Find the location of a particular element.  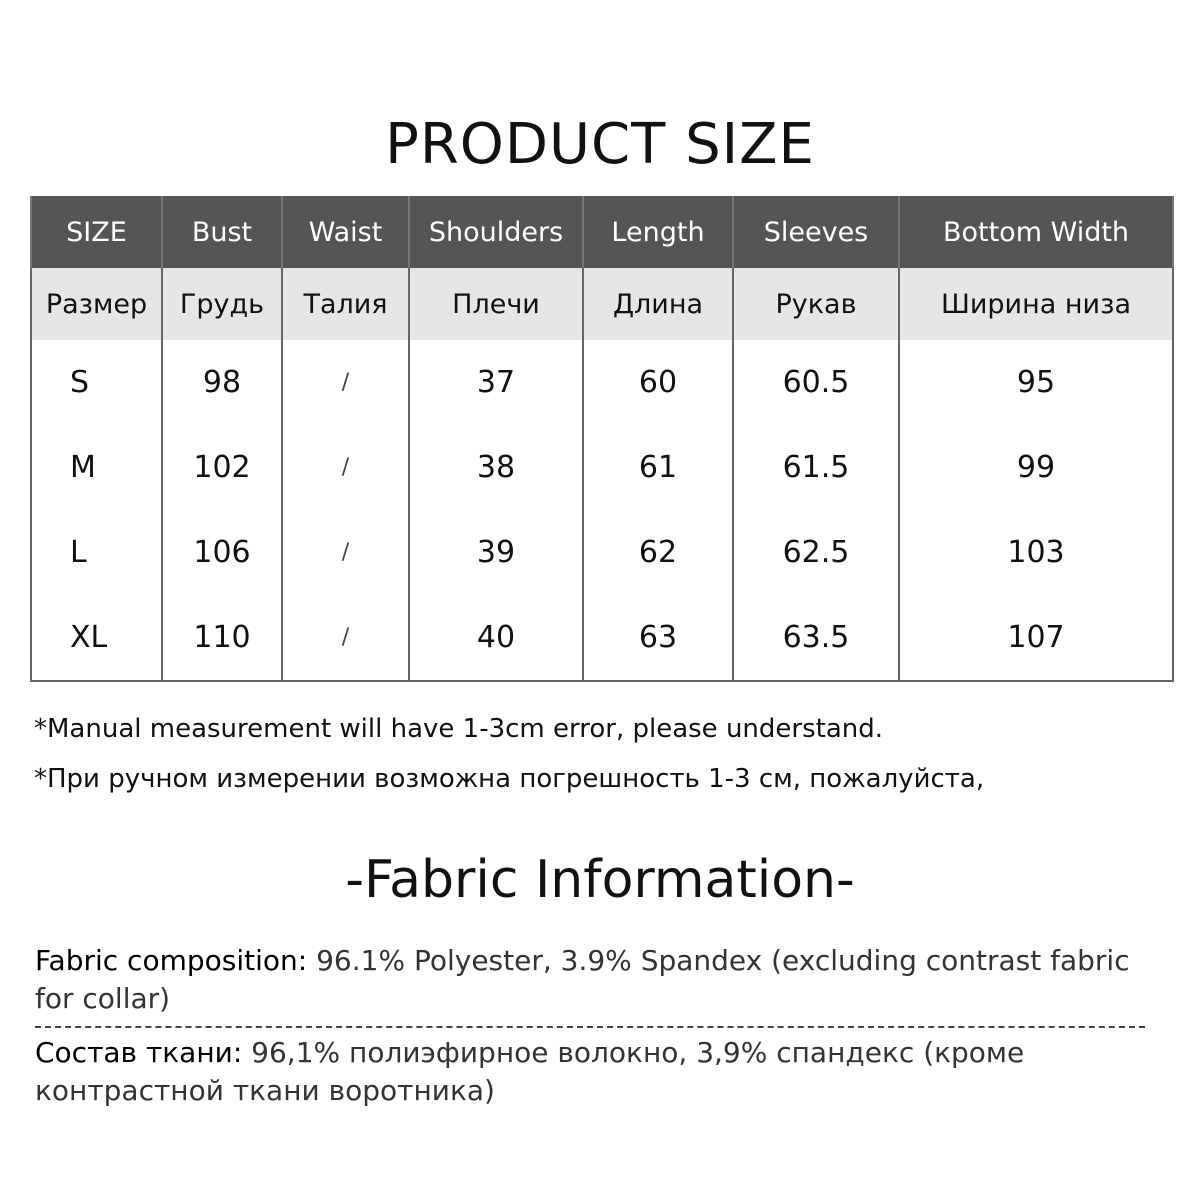

table-row-cell: 102 is located at coordinates (222, 467).